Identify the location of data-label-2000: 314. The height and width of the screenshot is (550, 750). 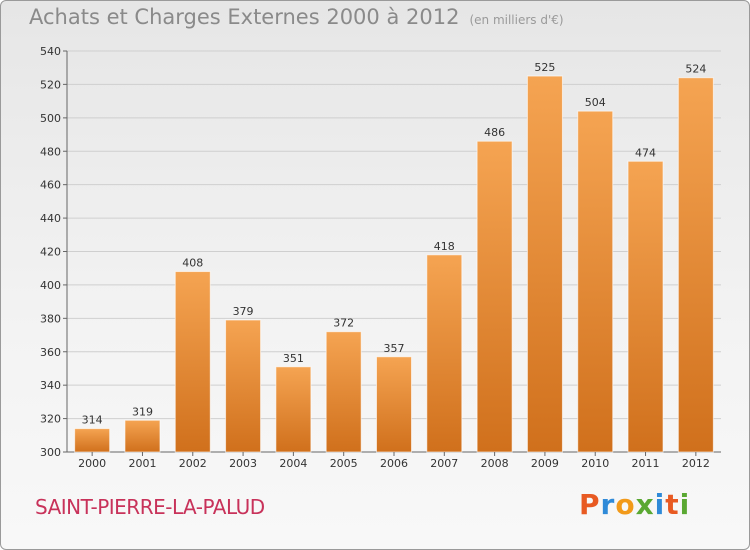
(92, 420).